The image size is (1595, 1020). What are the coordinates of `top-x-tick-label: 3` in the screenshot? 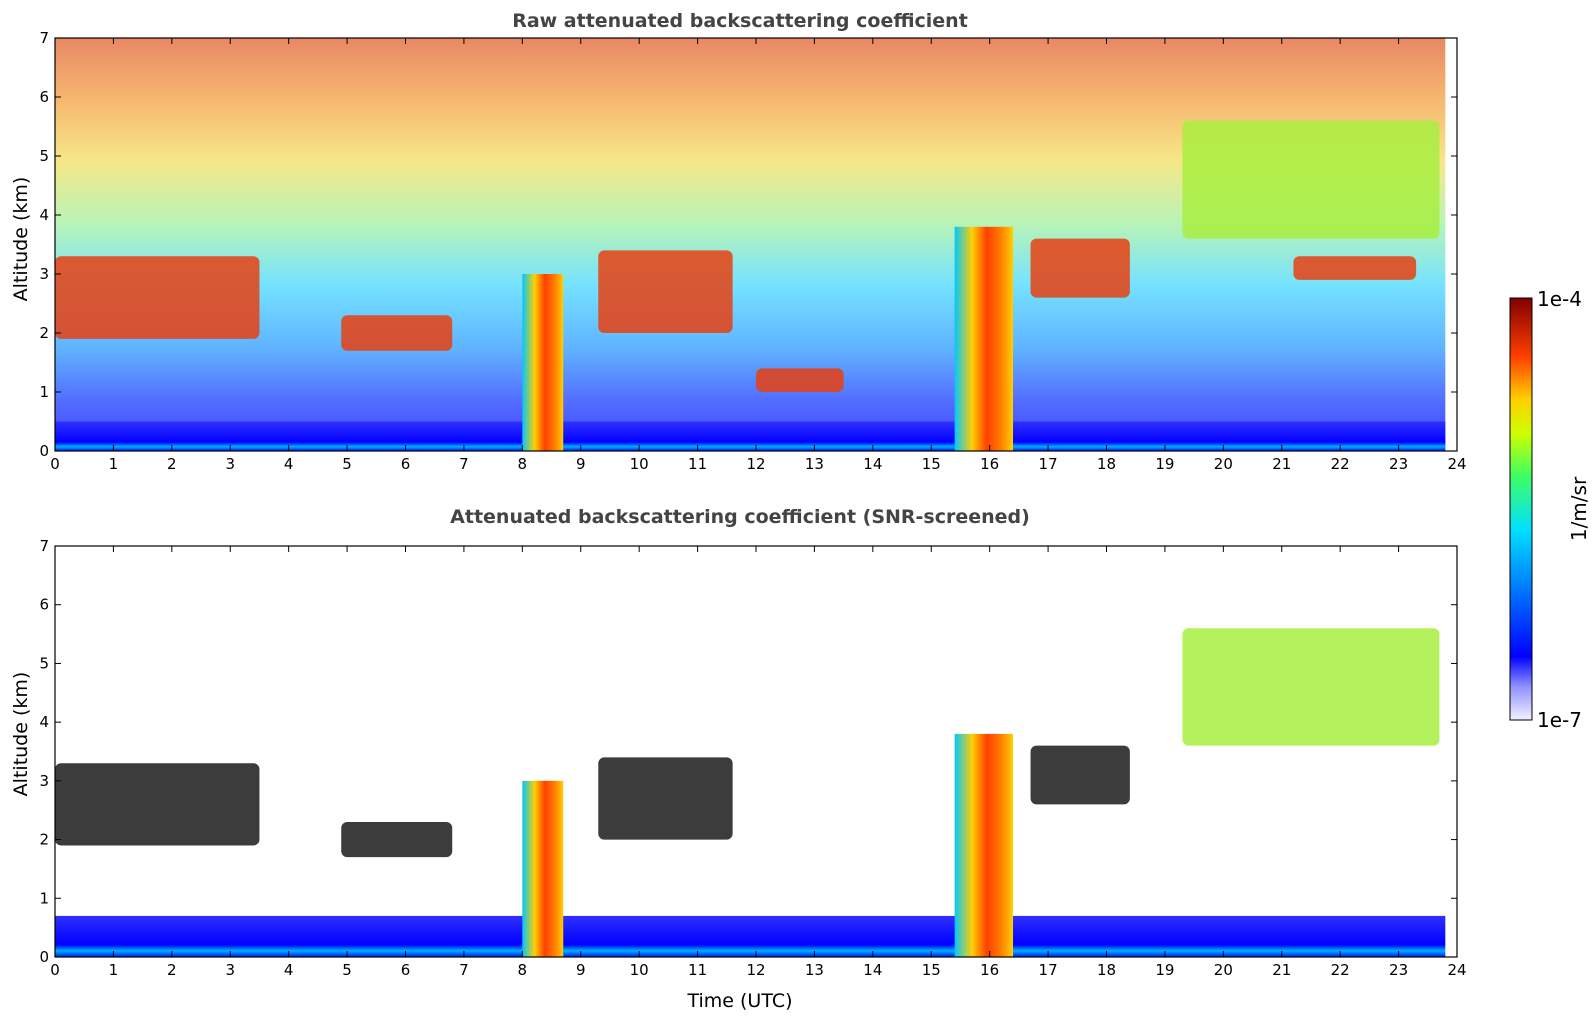 It's located at (230, 464).